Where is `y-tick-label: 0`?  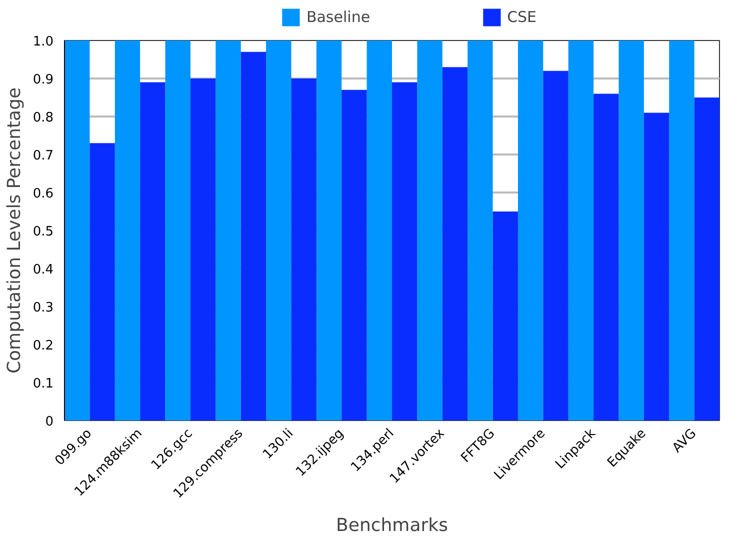
y-tick-label: 0 is located at coordinates (49, 422).